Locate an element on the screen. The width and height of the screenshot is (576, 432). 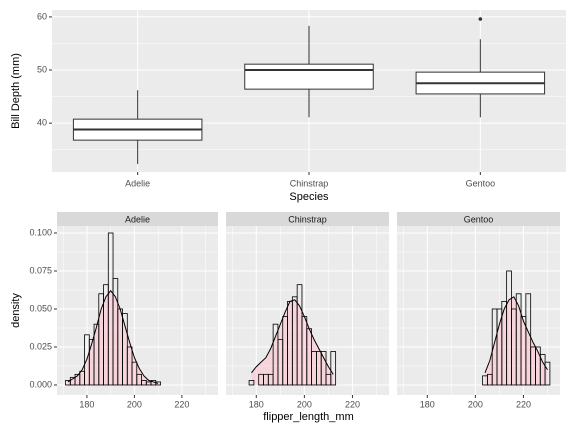
y-tick-label: 60 is located at coordinates (42, 16).